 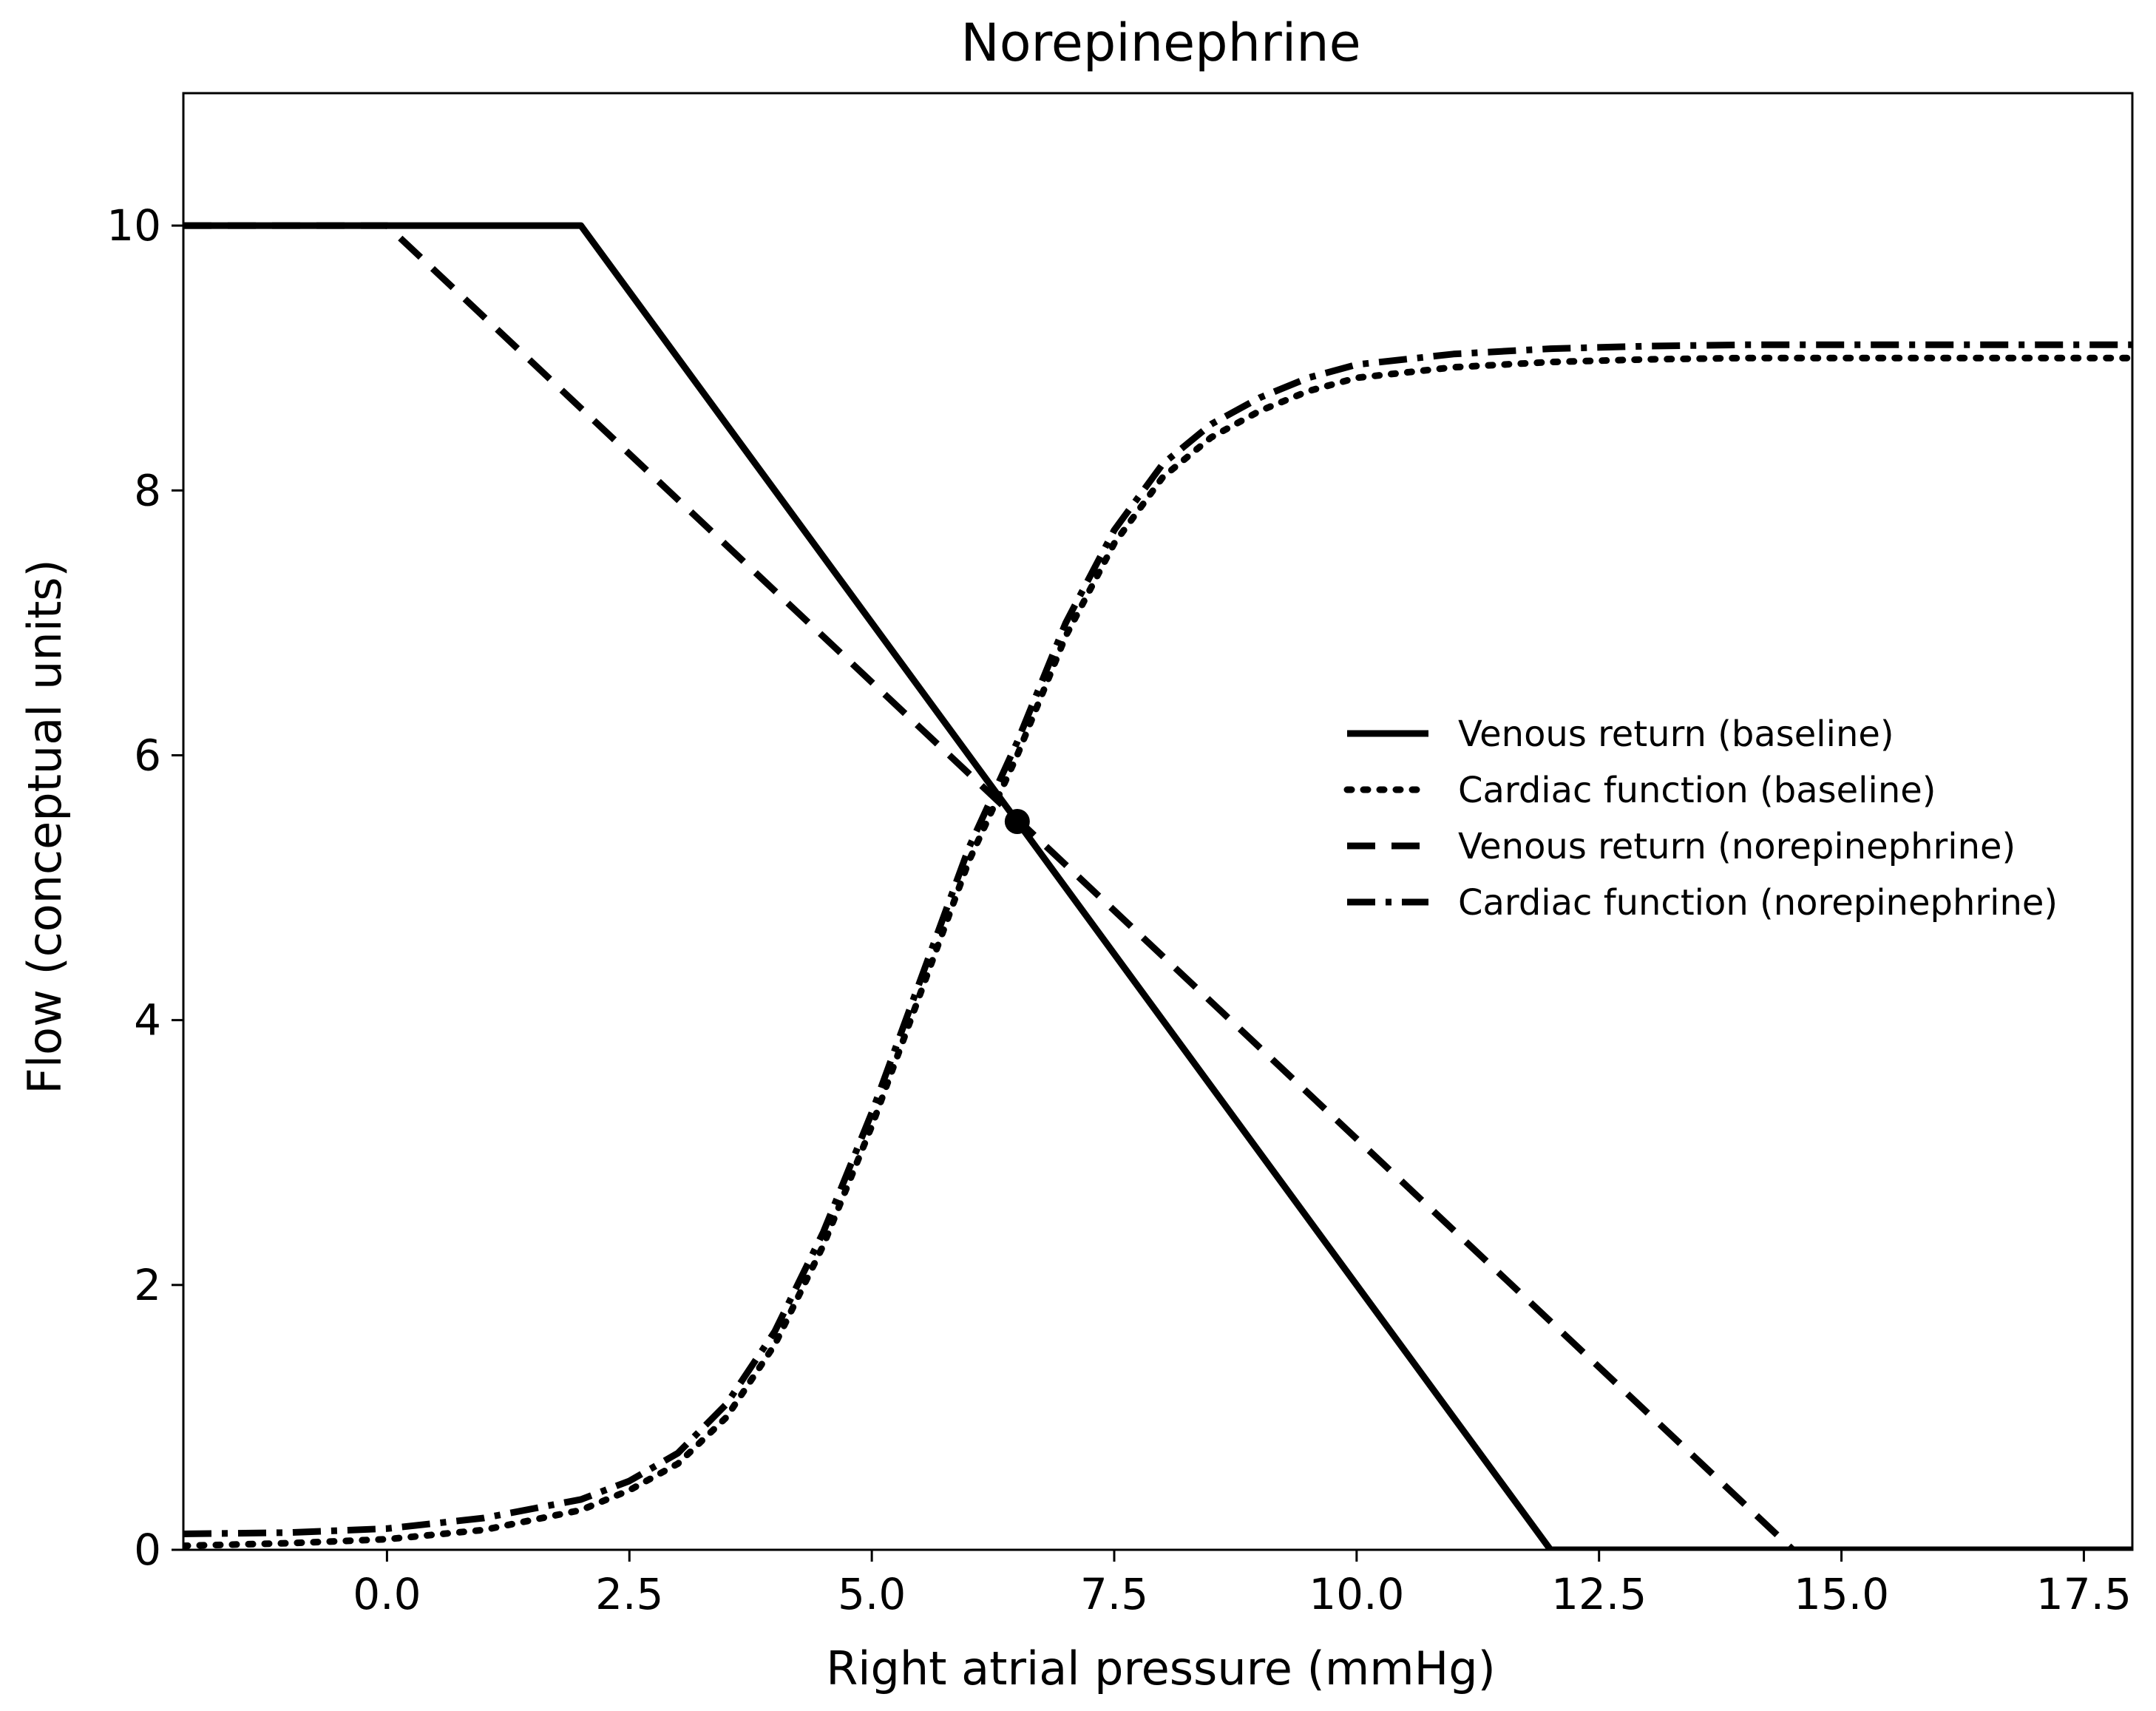 What do you see at coordinates (1114, 1594) in the screenshot?
I see `x-tick-label: 7.5` at bounding box center [1114, 1594].